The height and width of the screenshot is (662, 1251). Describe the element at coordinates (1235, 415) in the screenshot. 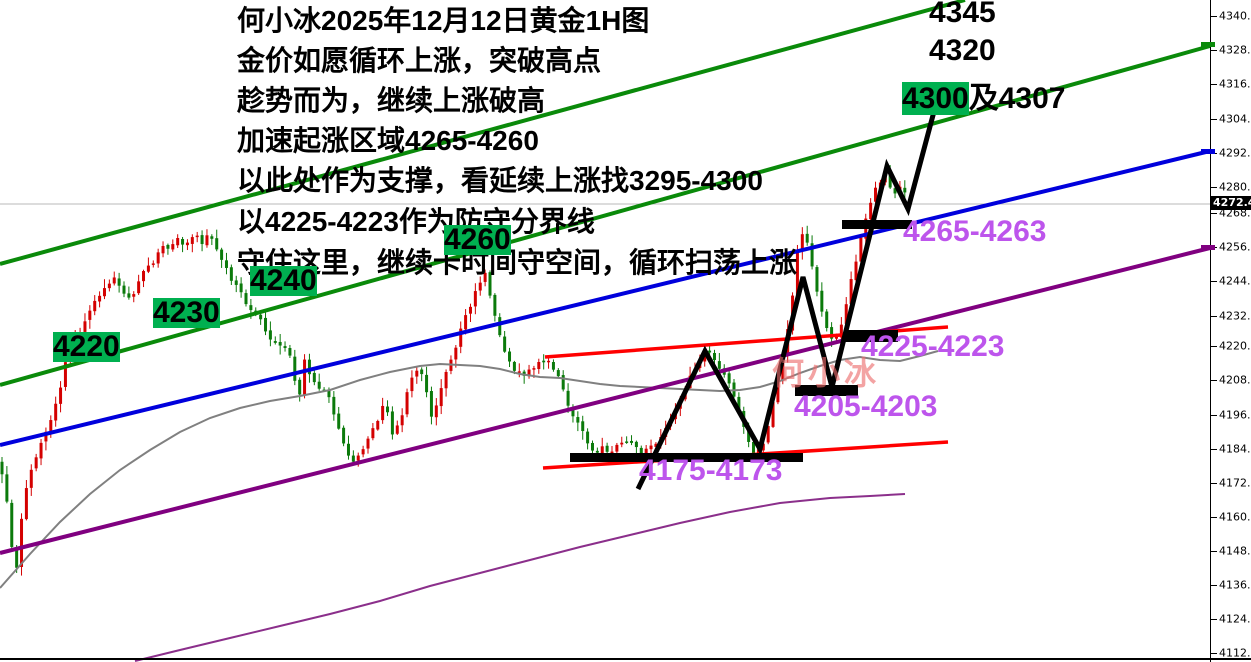

I see `axis-tick-label: 4196.40` at that location.